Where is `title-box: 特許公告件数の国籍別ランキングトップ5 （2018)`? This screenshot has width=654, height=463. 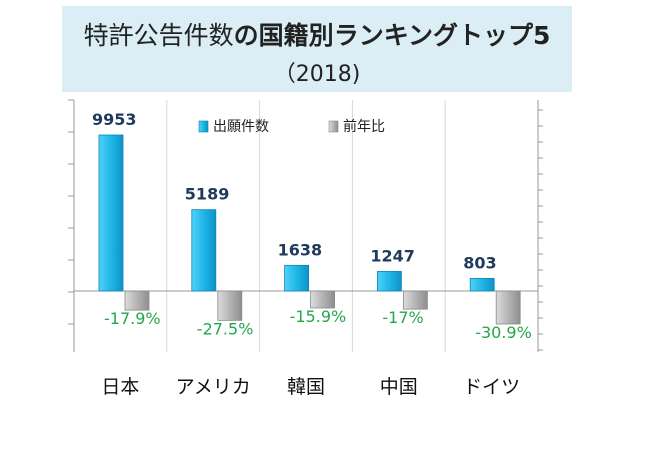
title-box: 特許公告件数の国籍別ランキングトップ5 （2018) is located at coordinates (317, 49).